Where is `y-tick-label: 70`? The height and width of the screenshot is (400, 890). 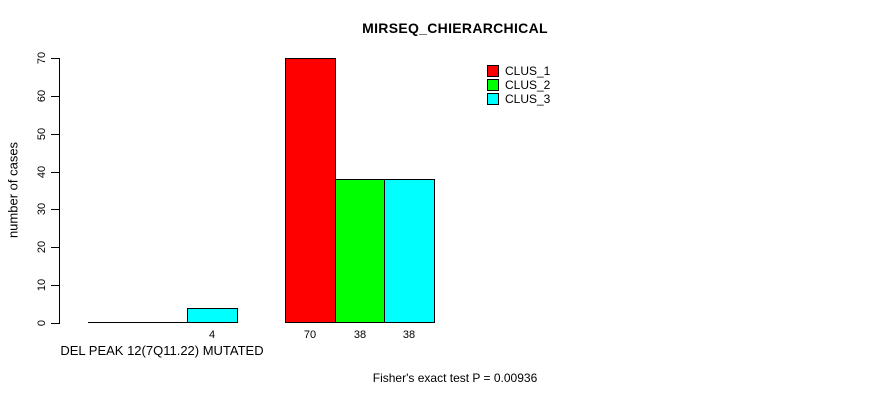
y-tick-label: 70 is located at coordinates (42, 58).